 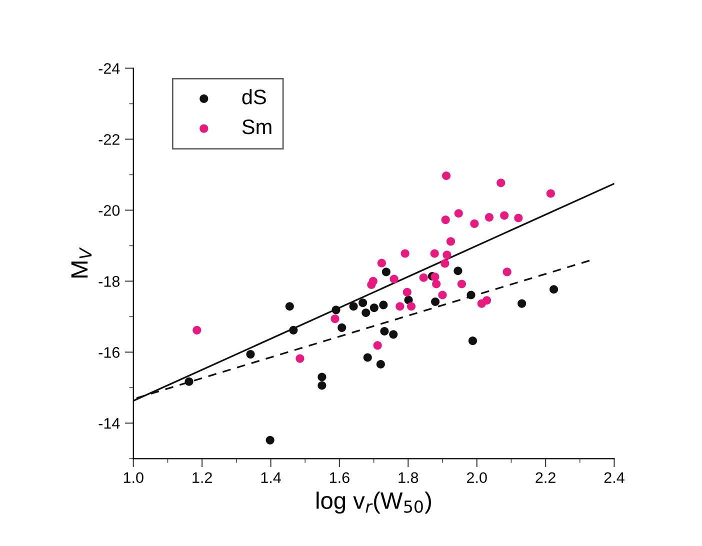 I want to click on y-tick-label: -14, so click(x=109, y=423).